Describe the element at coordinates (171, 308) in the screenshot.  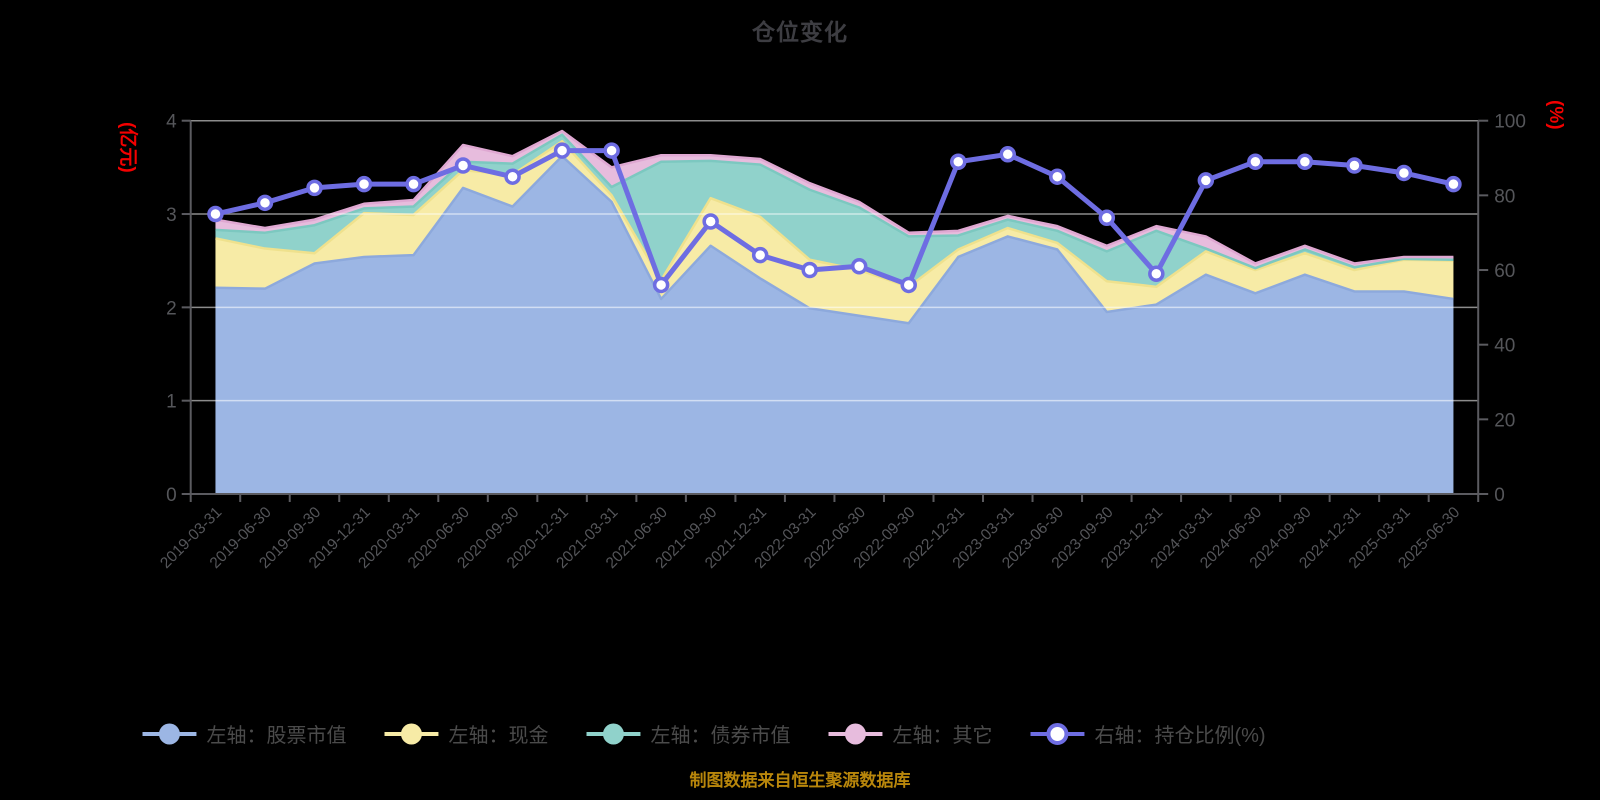
I see `left-axis-tick-label: 2` at that location.